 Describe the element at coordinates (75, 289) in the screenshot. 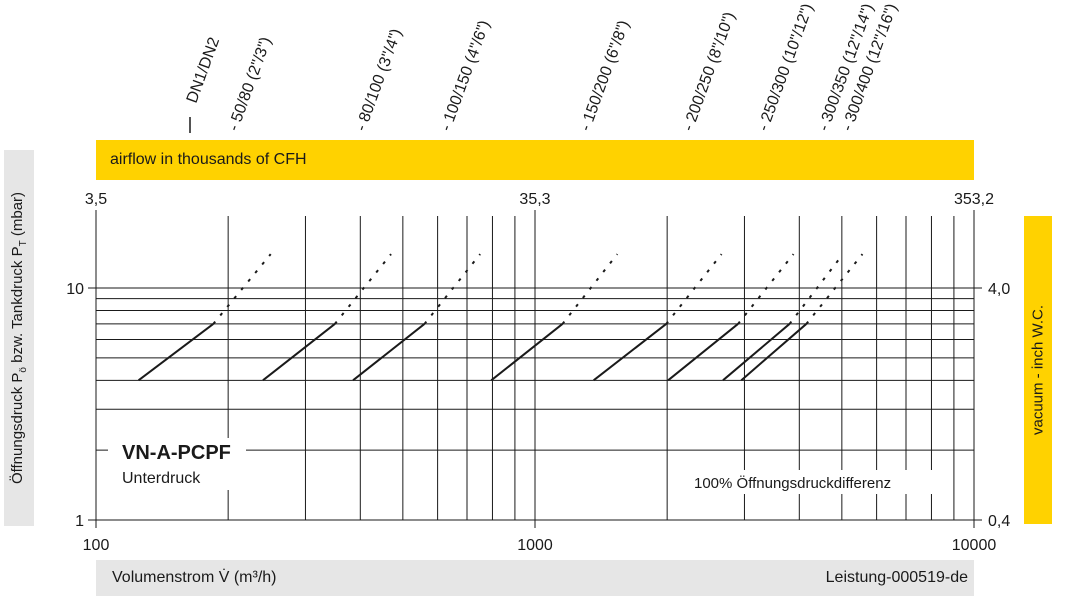

I see `y-tick-label: 10` at that location.